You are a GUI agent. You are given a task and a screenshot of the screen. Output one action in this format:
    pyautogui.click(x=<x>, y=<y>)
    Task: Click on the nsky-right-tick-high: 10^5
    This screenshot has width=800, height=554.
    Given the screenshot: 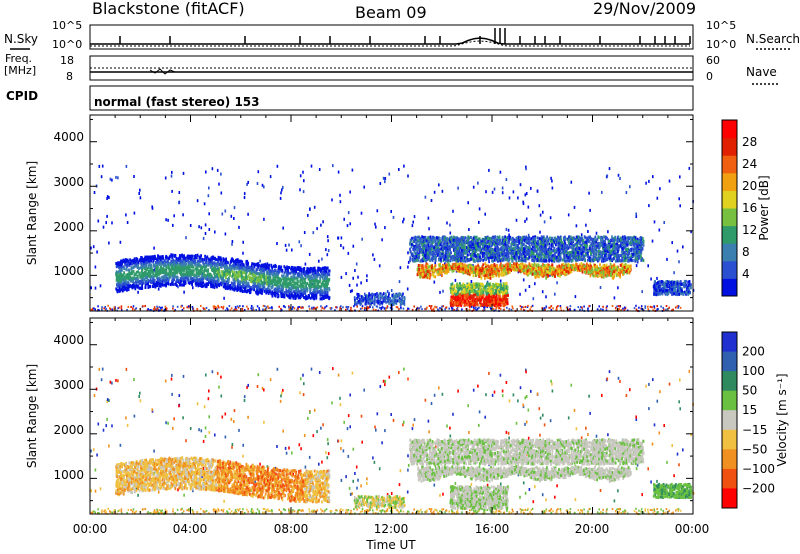 What is the action you would take?
    pyautogui.click(x=721, y=25)
    